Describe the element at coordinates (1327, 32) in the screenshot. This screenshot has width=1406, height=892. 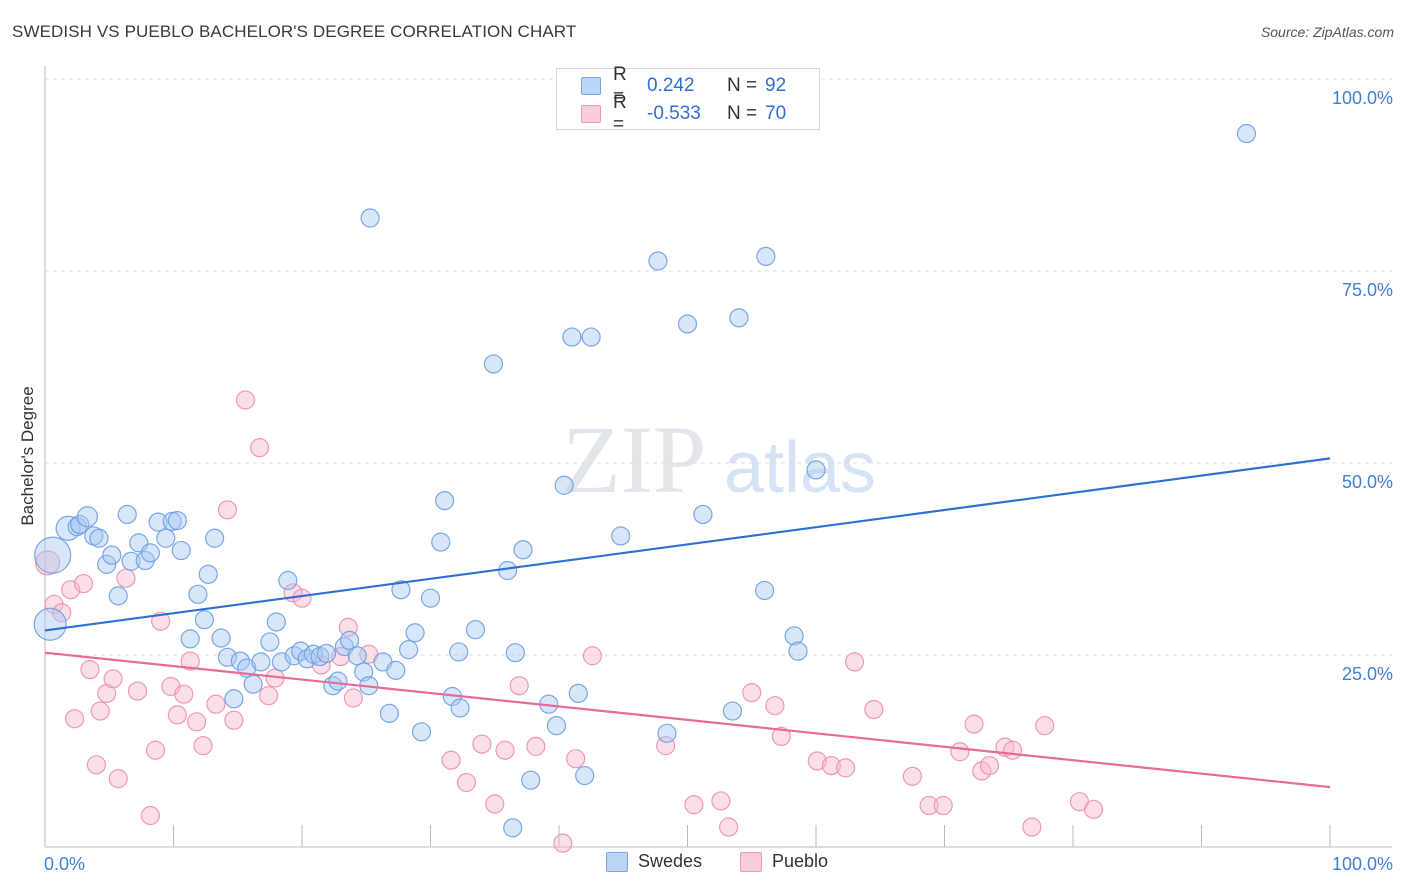
I see `chart-source: Source: ZipAtlas.com` at that location.